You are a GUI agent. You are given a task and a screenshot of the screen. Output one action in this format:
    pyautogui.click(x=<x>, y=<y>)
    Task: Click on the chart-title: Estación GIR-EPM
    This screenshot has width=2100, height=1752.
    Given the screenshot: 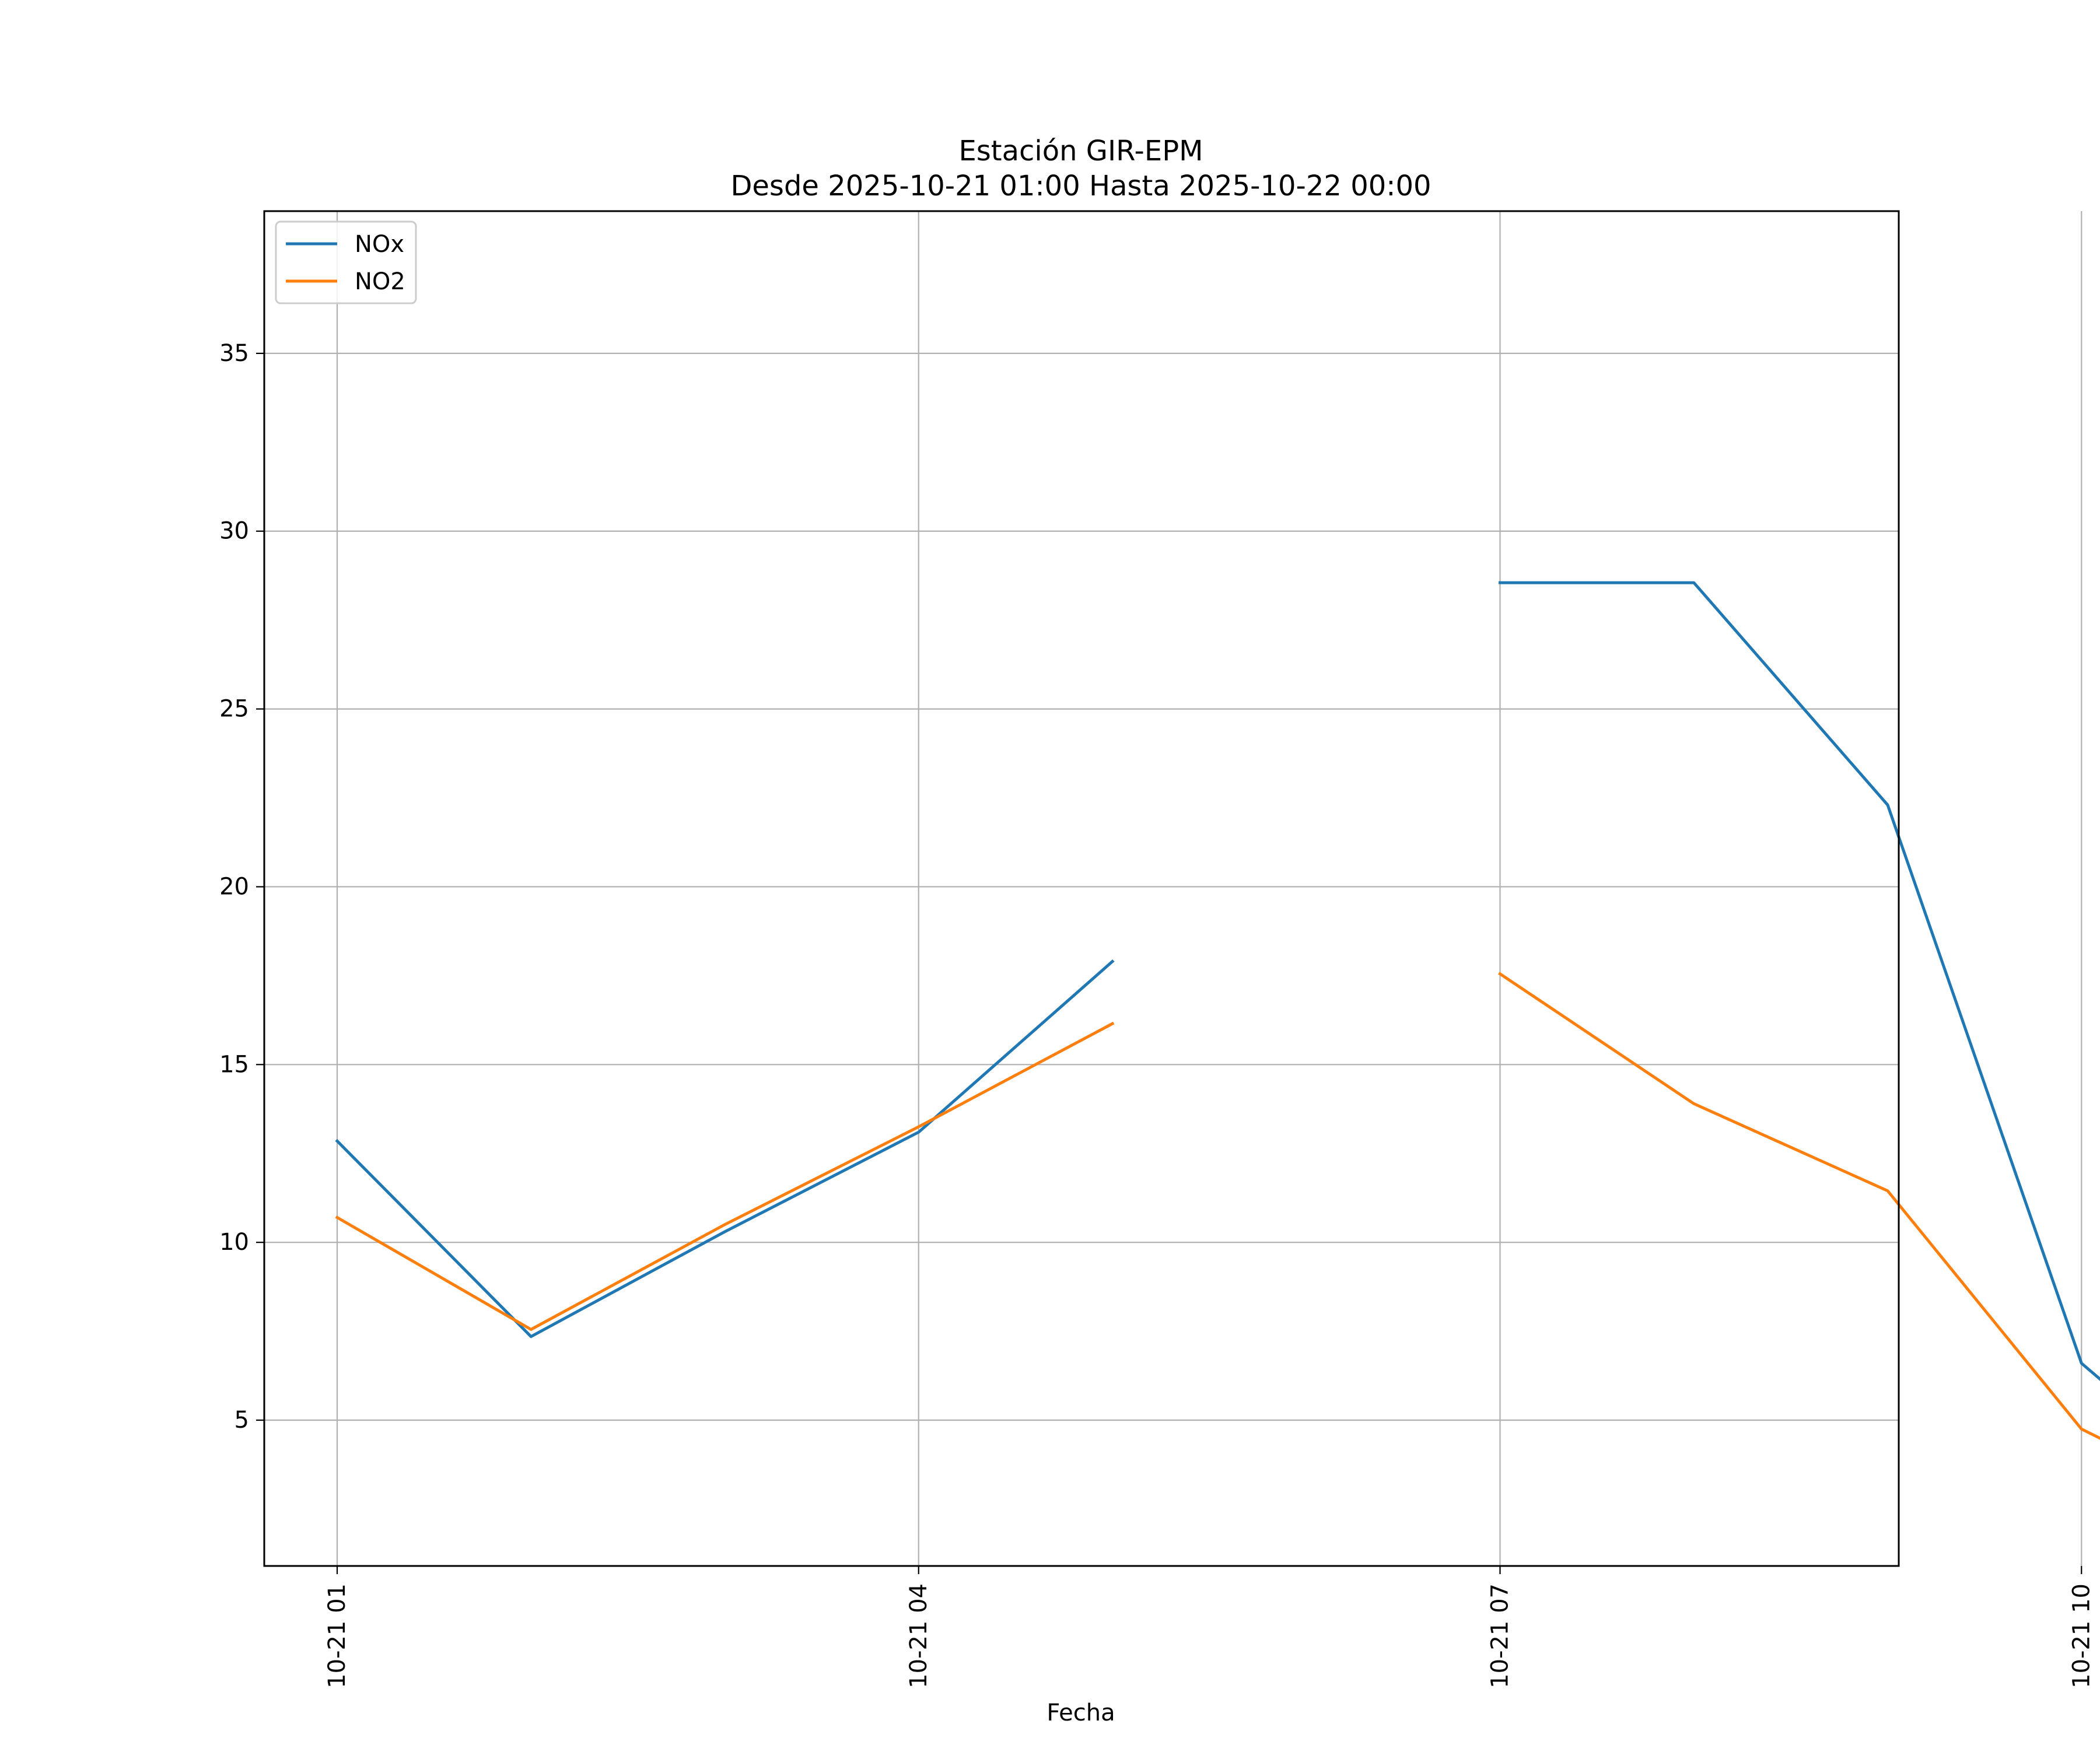 What is the action you would take?
    pyautogui.click(x=1080, y=151)
    